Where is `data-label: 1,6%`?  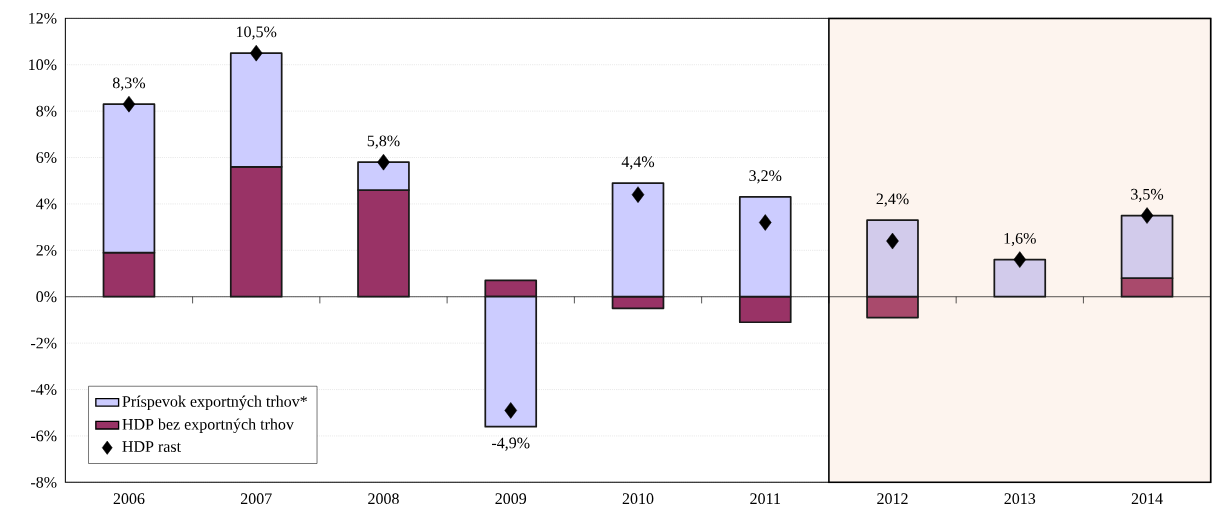
data-label: 1,6% is located at coordinates (1020, 239).